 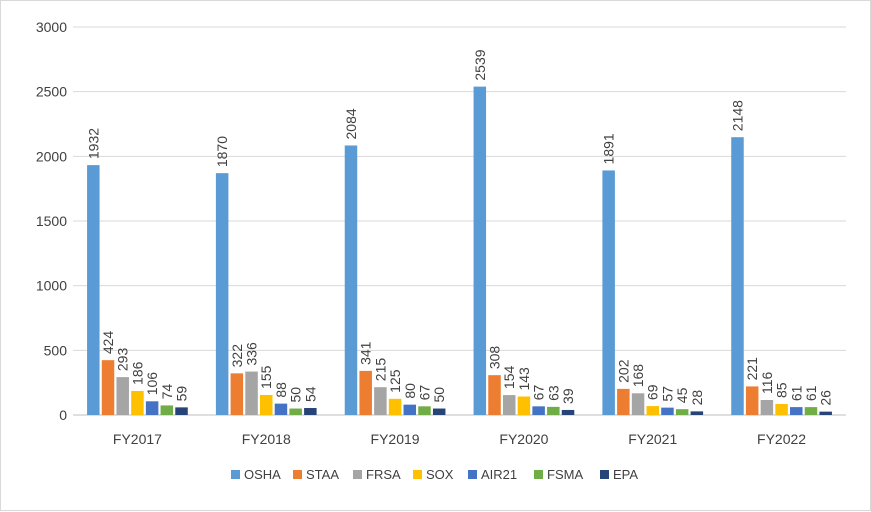 What do you see at coordinates (553, 410) in the screenshot?
I see `bar-fsma-fy2020` at bounding box center [553, 410].